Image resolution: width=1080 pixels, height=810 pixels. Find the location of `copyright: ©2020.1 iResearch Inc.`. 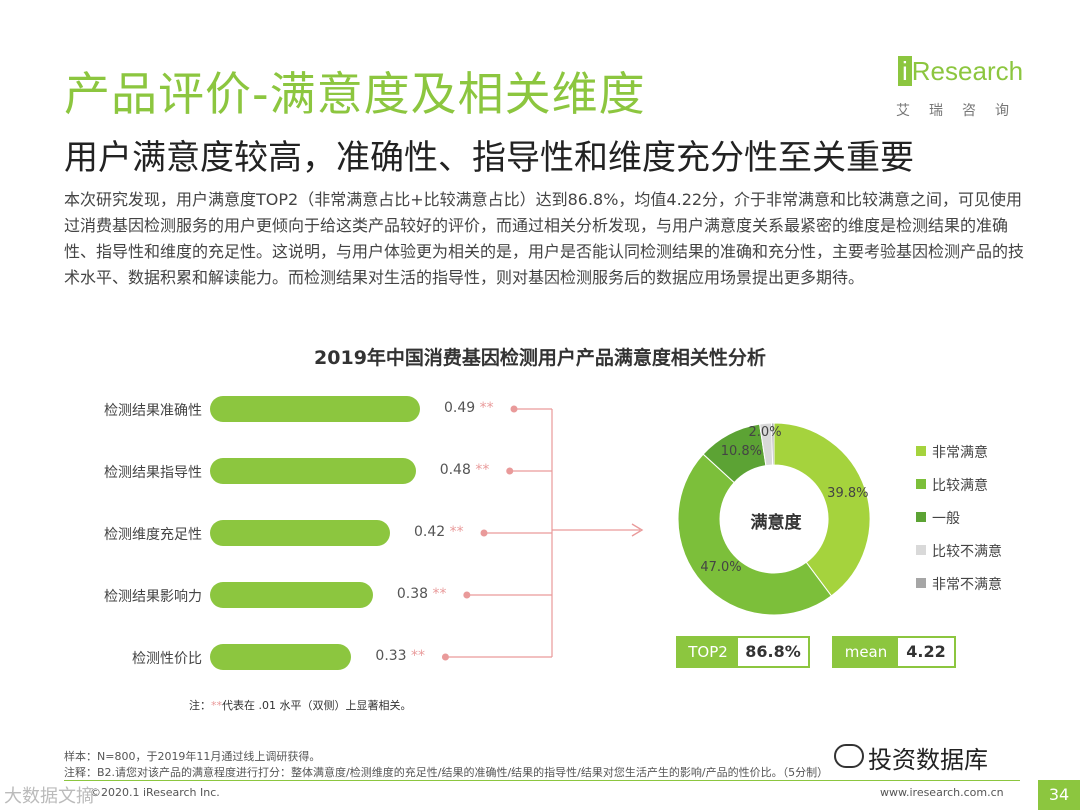

copyright: ©2020.1 iResearch Inc. is located at coordinates (155, 792).